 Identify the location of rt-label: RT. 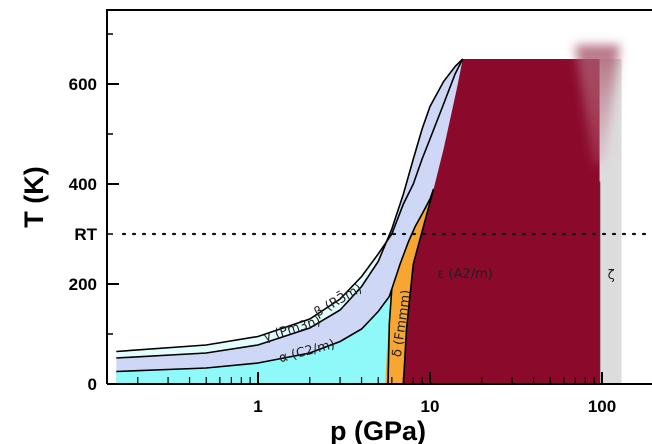
(85, 234).